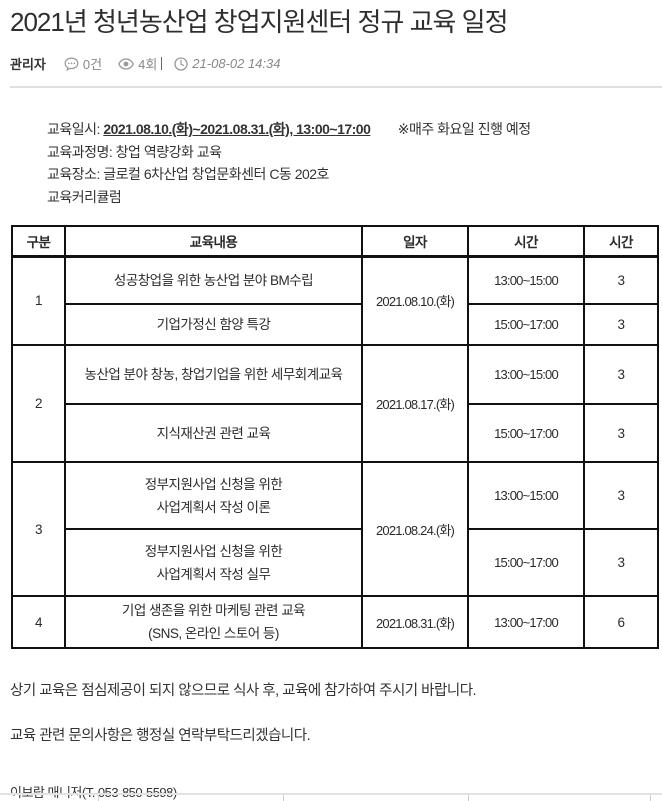  I want to click on cell-time: 13:00~17:00, so click(526, 622).